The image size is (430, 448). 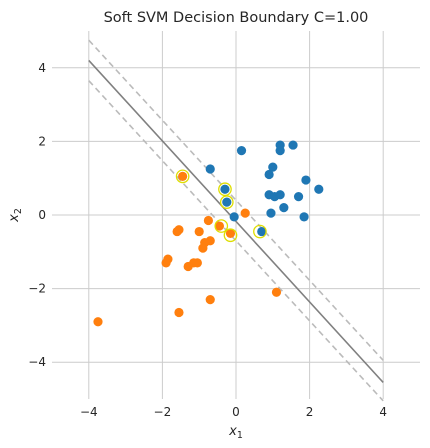 I want to click on chart-title: Soft SVM Decision Boundary C=1.00, so click(x=236, y=18).